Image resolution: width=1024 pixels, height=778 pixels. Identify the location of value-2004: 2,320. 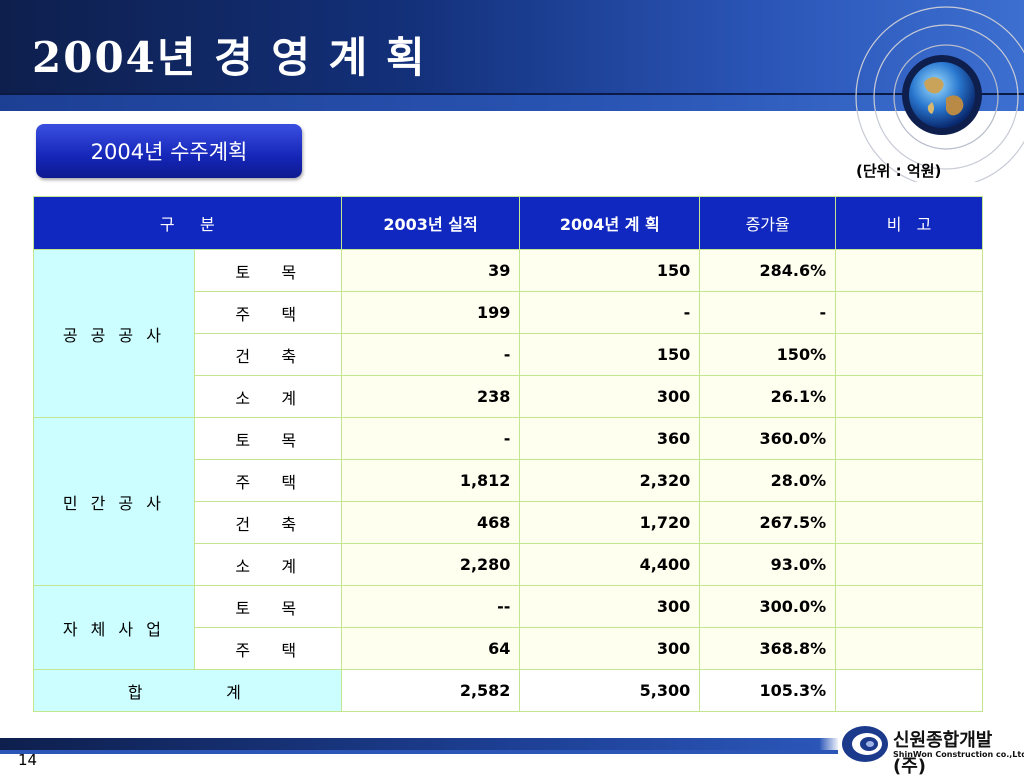
(610, 480).